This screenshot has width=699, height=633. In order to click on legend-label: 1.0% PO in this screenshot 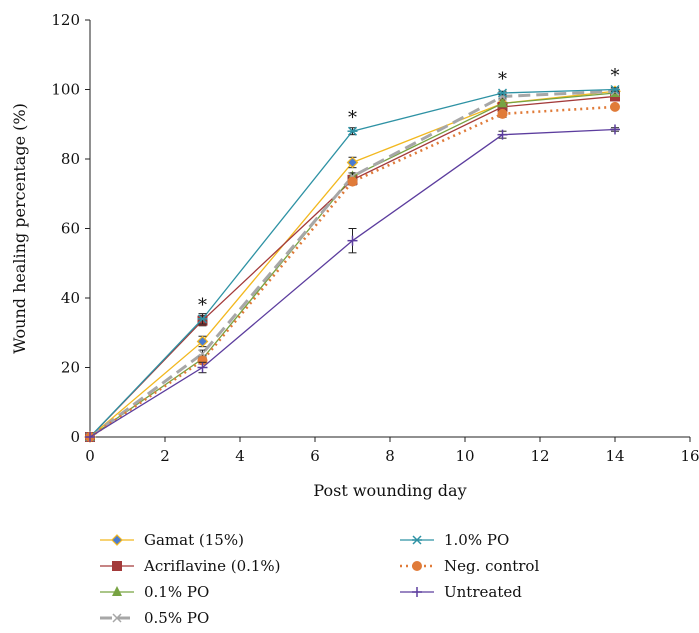, I will do `click(476, 540)`.